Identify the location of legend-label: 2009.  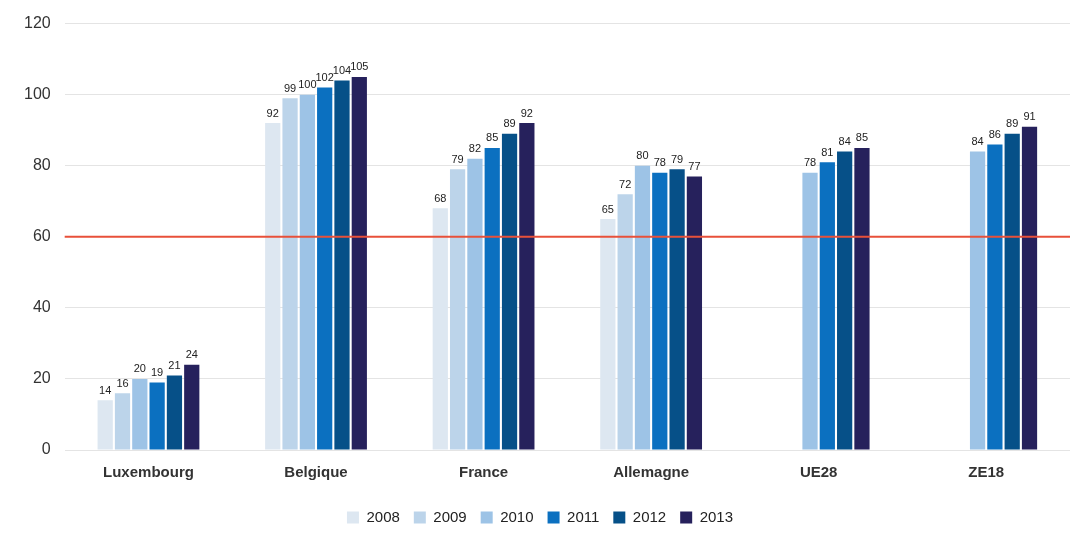
(450, 516).